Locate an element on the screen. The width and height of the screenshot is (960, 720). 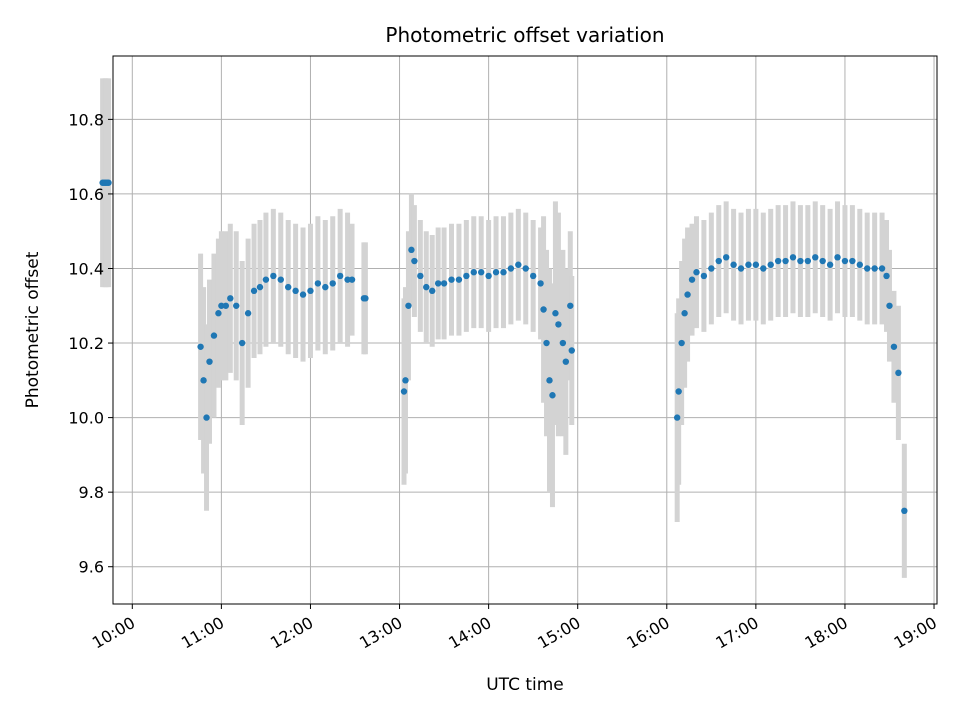
y-axis-ticks: 9.6 9.8 10.0 10.2 10.4 10.6 10.8 is located at coordinates (90, 343).